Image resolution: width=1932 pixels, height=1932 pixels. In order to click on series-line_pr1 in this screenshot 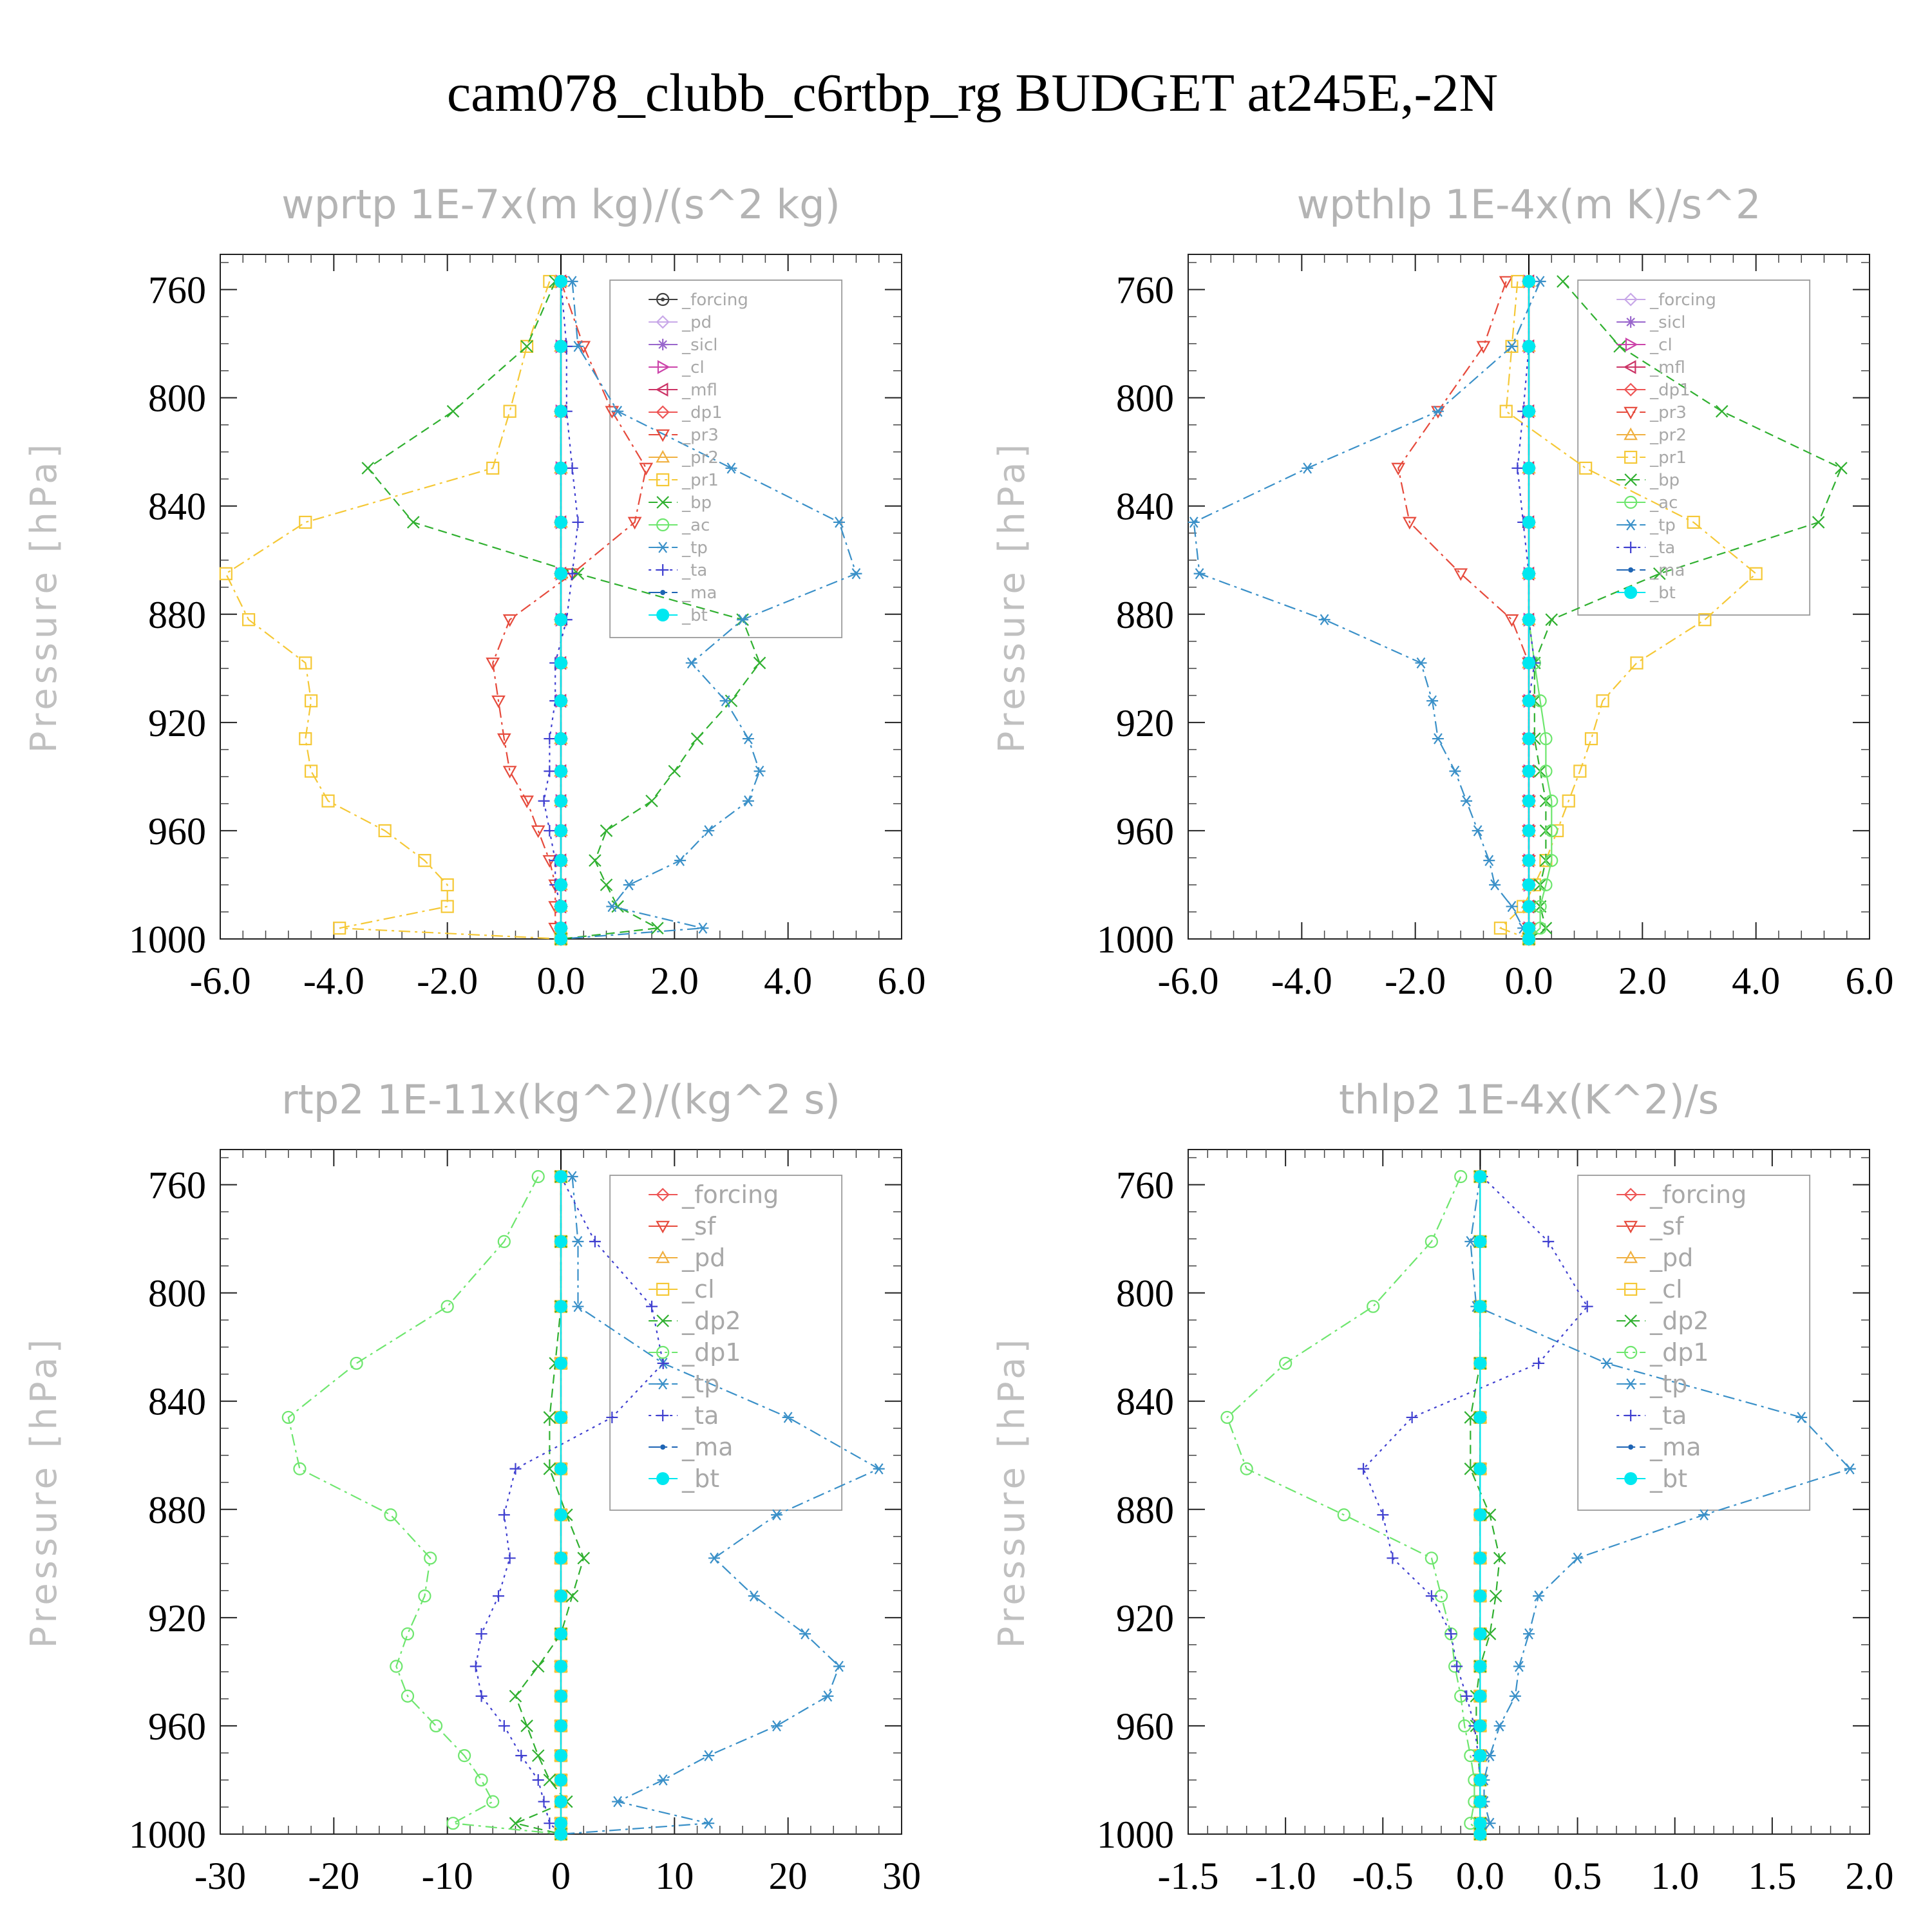, I will do `click(1628, 610)`.